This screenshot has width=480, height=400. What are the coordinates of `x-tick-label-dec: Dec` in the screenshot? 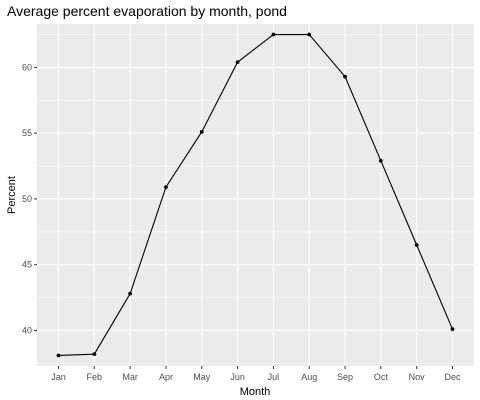 It's located at (453, 377).